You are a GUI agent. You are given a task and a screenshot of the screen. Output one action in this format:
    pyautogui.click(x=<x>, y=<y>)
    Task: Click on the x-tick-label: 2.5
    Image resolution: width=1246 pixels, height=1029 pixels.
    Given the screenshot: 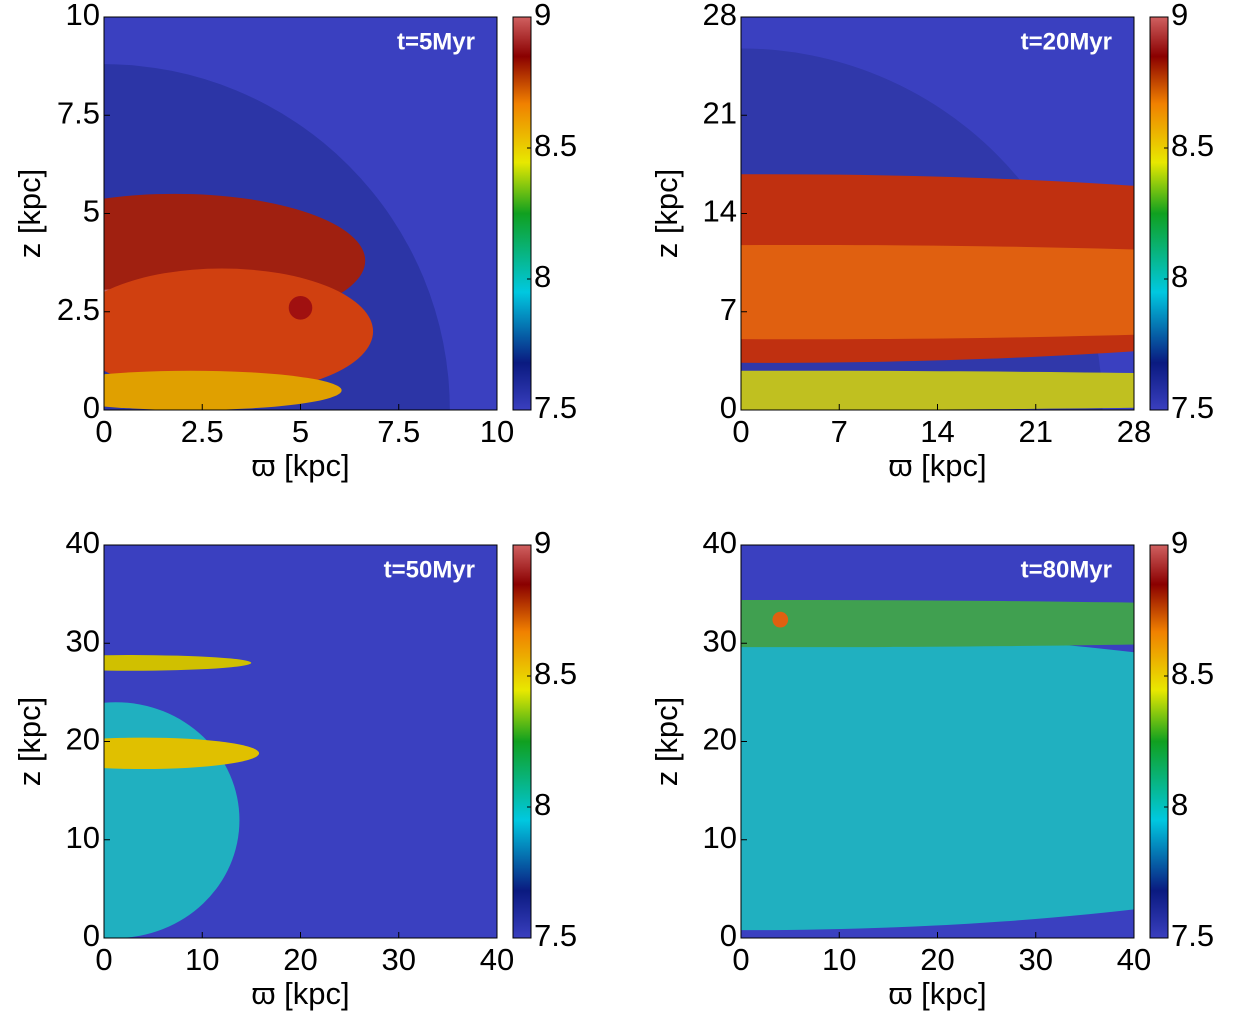 What is the action you would take?
    pyautogui.click(x=202, y=431)
    